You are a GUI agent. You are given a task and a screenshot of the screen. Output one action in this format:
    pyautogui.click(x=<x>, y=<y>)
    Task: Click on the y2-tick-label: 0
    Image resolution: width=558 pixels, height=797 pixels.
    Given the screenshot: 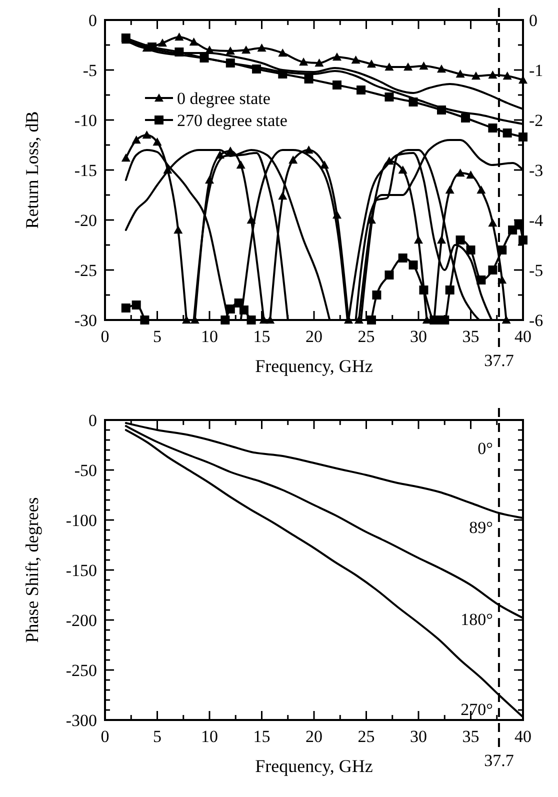 What is the action you would take?
    pyautogui.click(x=533, y=20)
    